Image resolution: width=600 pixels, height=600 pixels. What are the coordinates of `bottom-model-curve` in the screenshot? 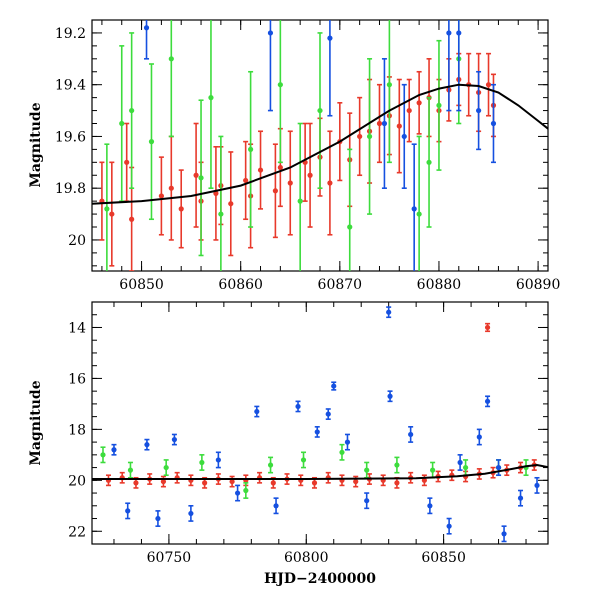 It's located at (320, 471).